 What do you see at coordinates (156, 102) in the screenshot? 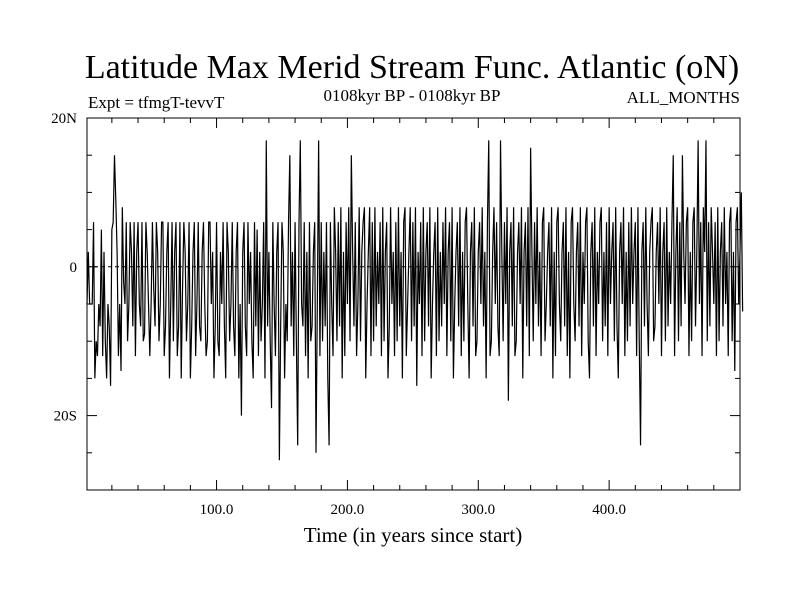
I see `experiment-label: Expt = tfmgT-tevvT` at bounding box center [156, 102].